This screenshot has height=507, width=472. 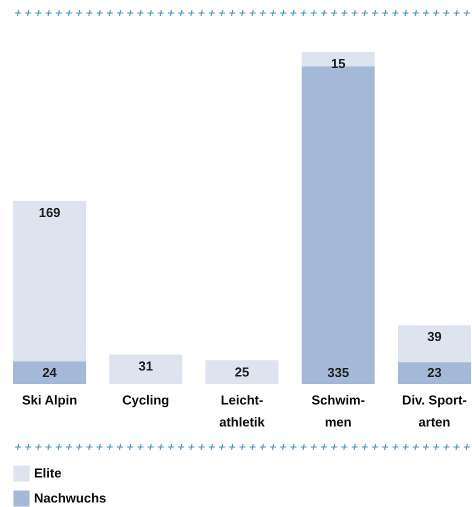 I want to click on data-label: 15, so click(x=338, y=63).